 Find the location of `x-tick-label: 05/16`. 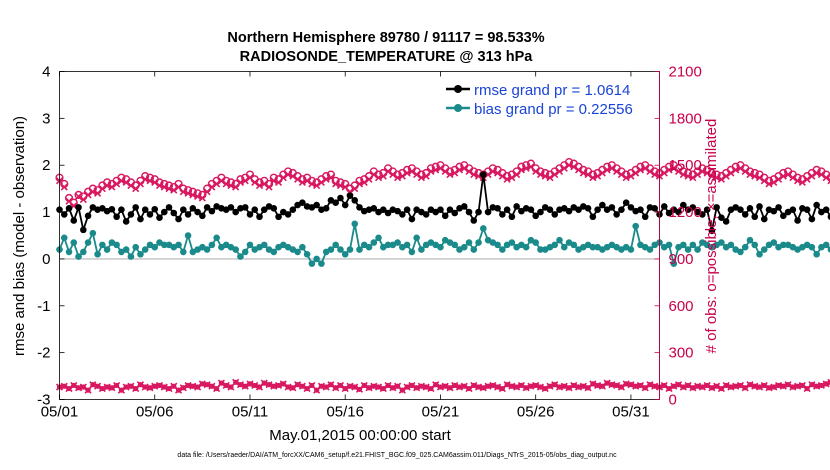

x-tick-label: 05/16 is located at coordinates (345, 412).